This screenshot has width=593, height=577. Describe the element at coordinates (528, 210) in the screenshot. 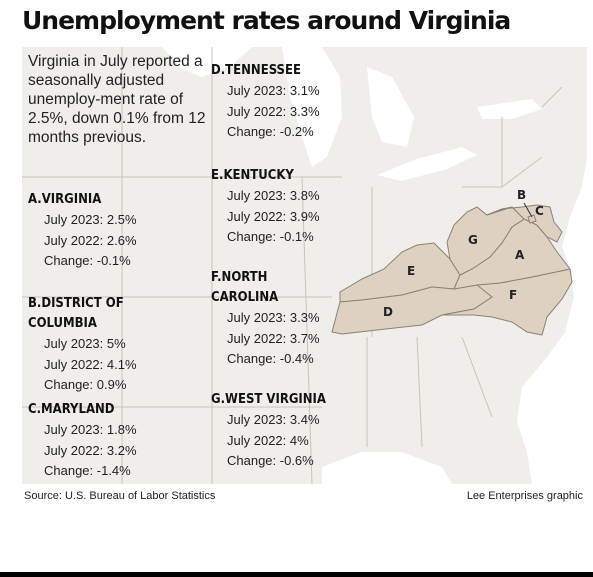

I see `b-leader-line` at that location.